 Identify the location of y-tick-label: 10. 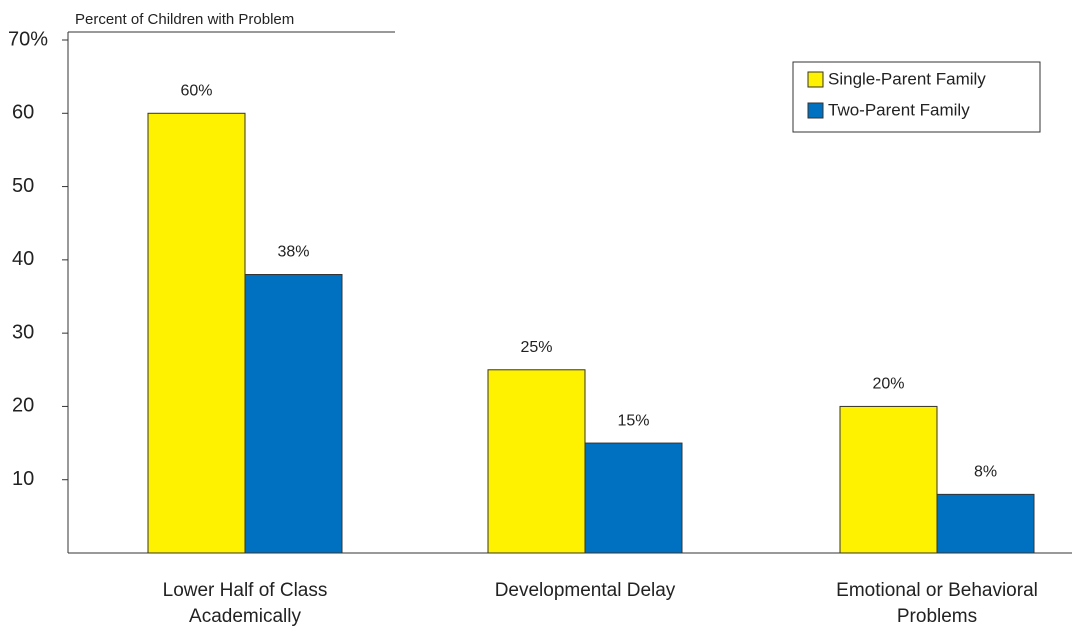
(23, 479).